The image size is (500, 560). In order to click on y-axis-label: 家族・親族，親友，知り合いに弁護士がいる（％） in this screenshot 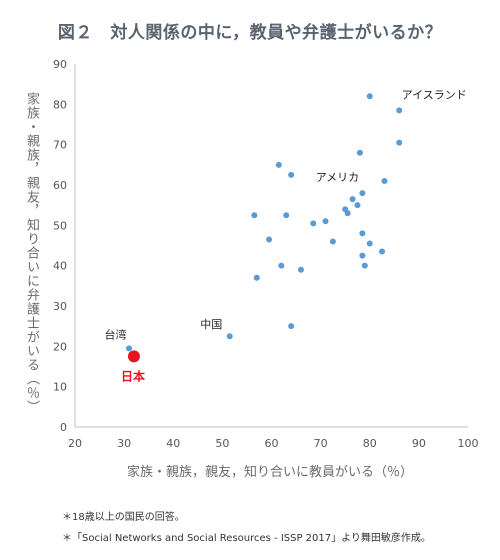, I will do `click(31, 253)`.